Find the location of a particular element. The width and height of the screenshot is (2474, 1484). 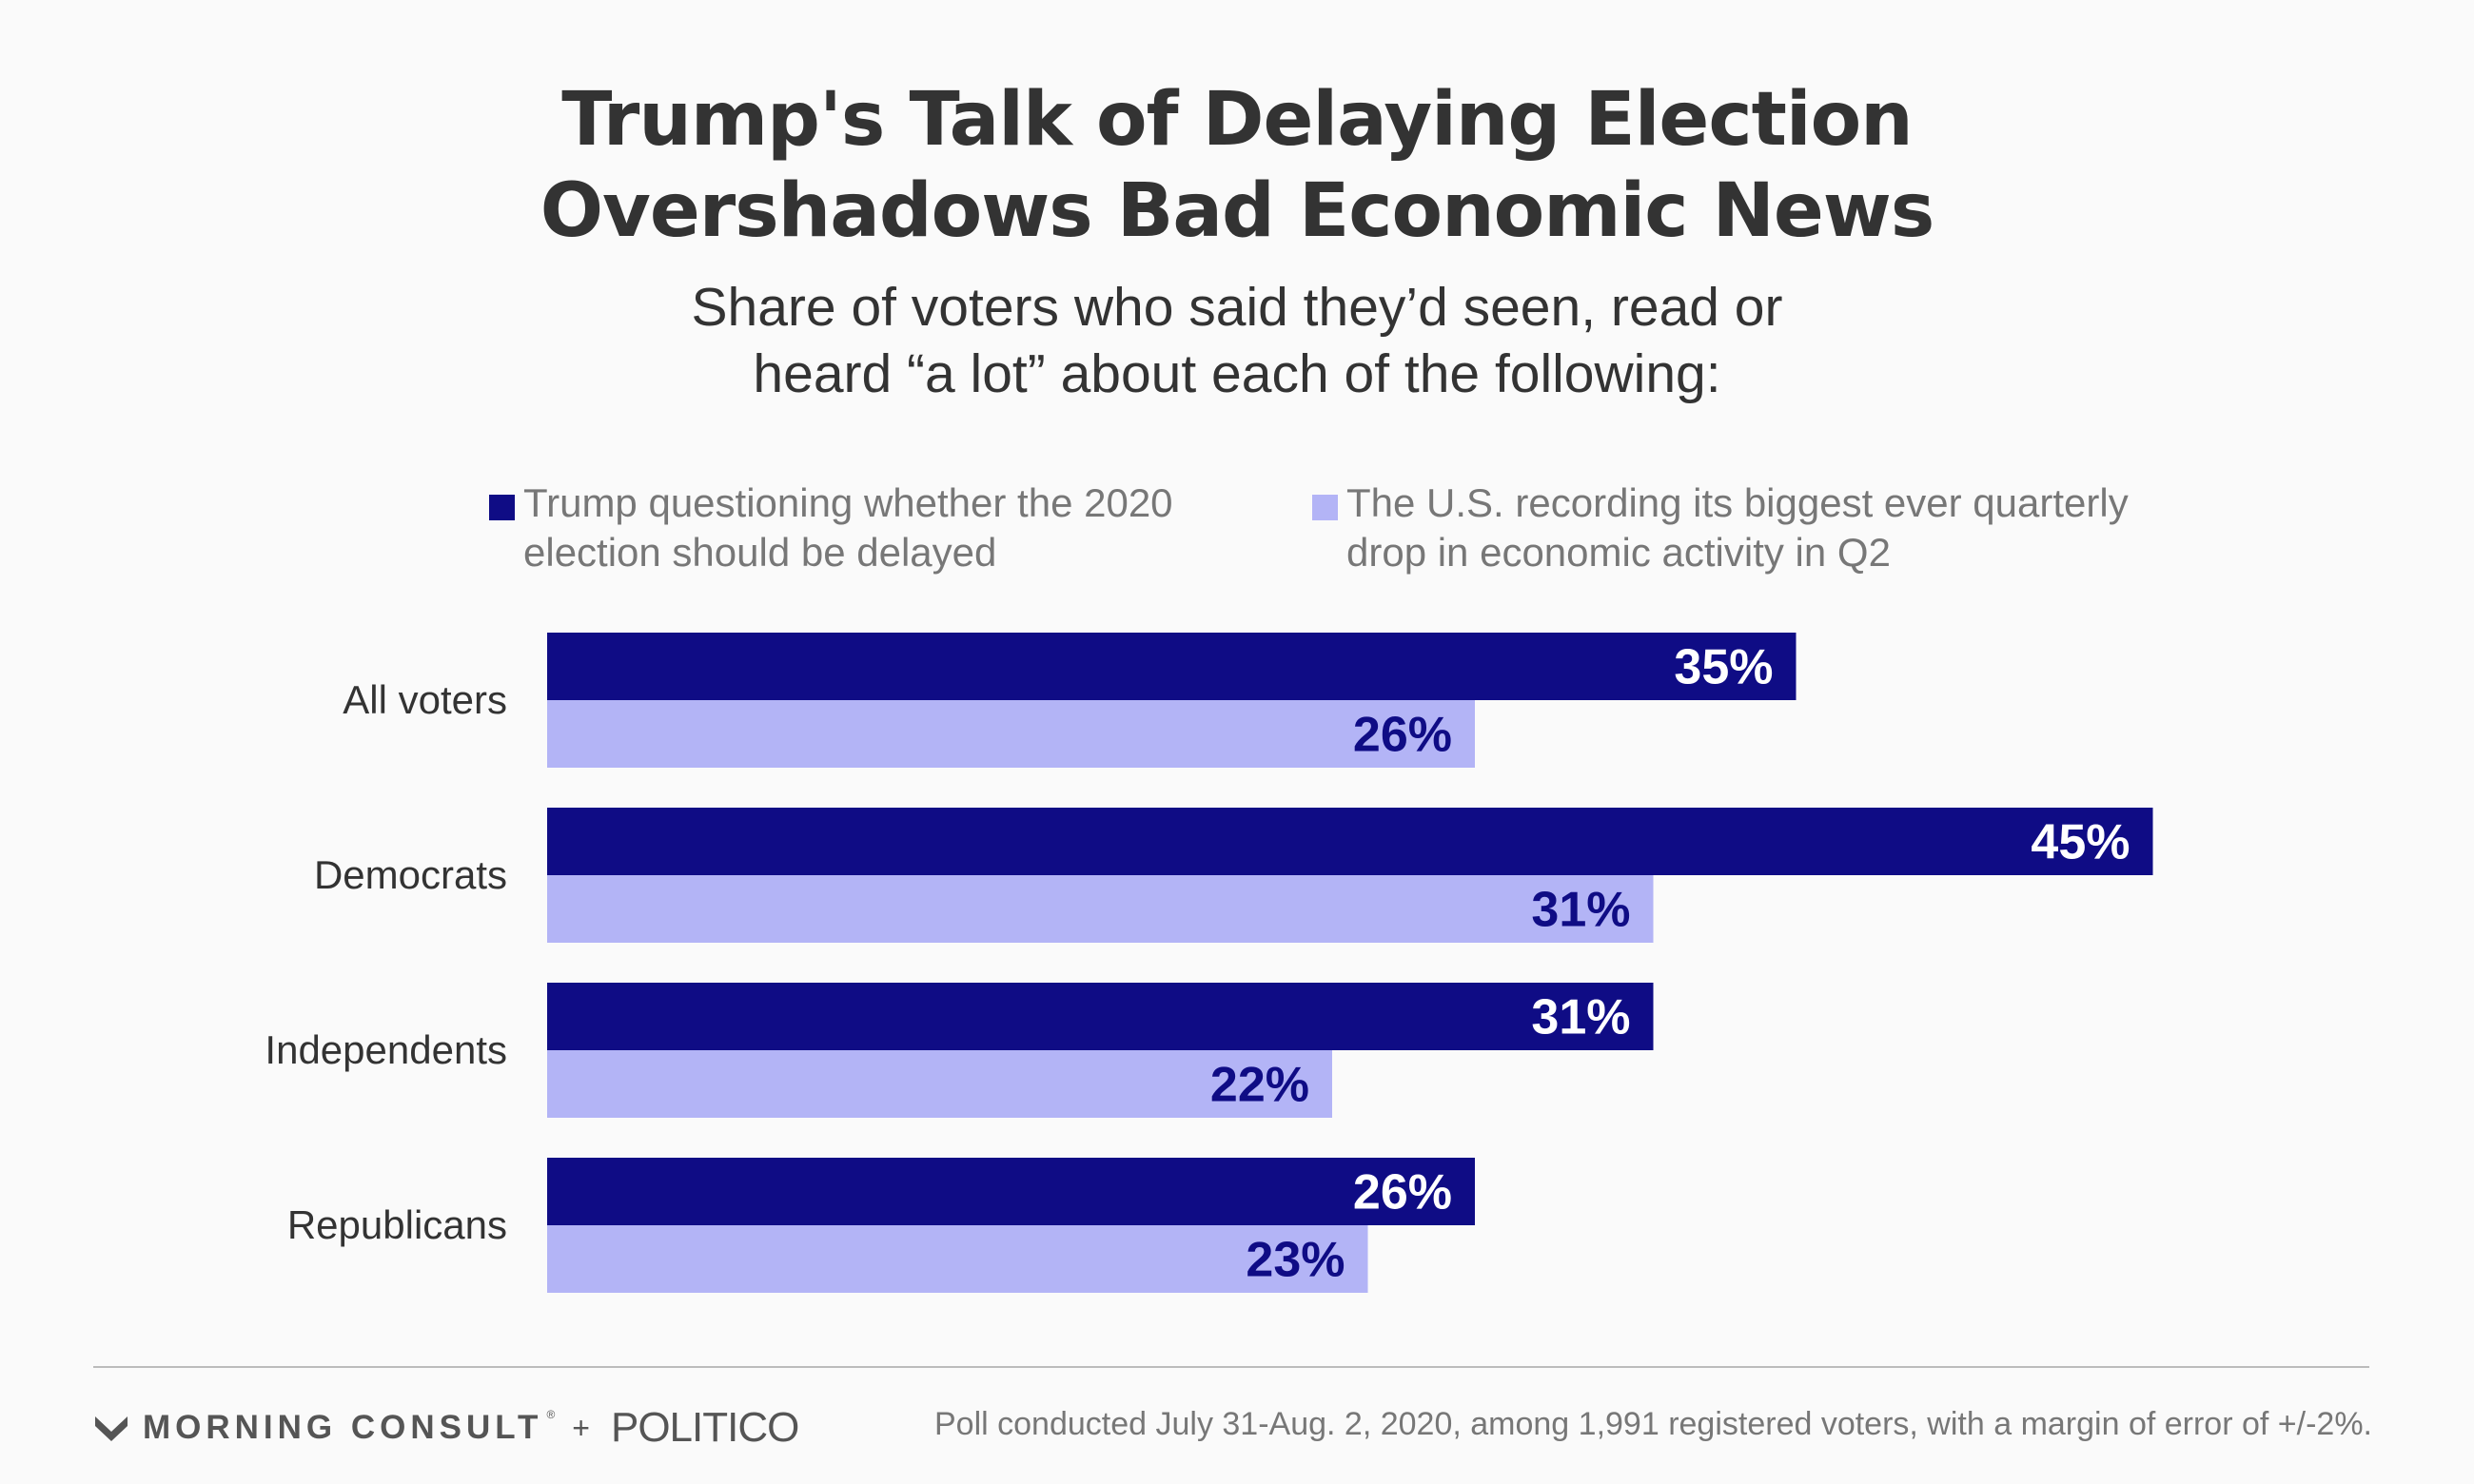

bar-value-label: 23% is located at coordinates (1295, 1260).